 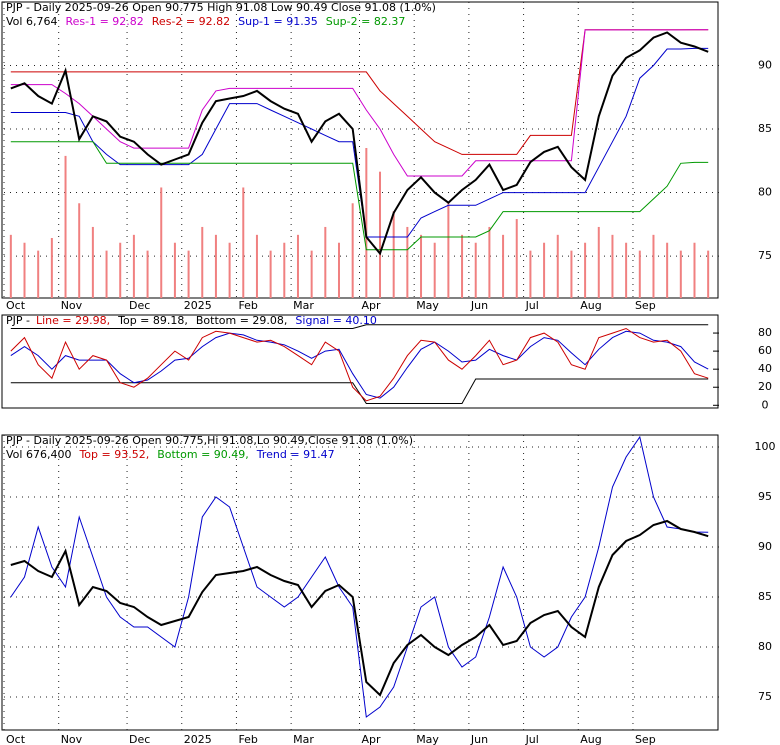 What do you see at coordinates (765, 65) in the screenshot?
I see `y-tick-label: 90` at bounding box center [765, 65].